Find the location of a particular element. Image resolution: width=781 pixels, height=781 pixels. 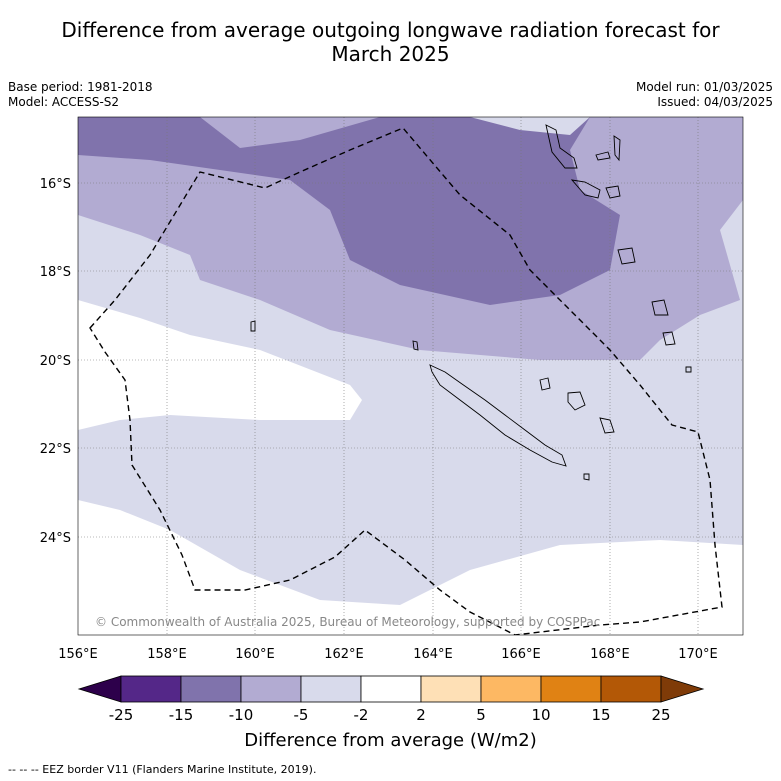

anomaly-white-west is located at coordinates (220, 365).